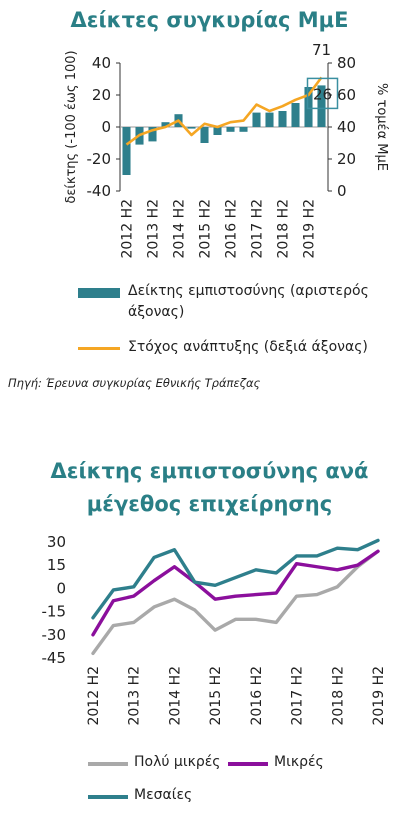 The width and height of the screenshot is (419, 813). Describe the element at coordinates (99, 348) in the screenshot. I see `legend-swatch-line` at that location.